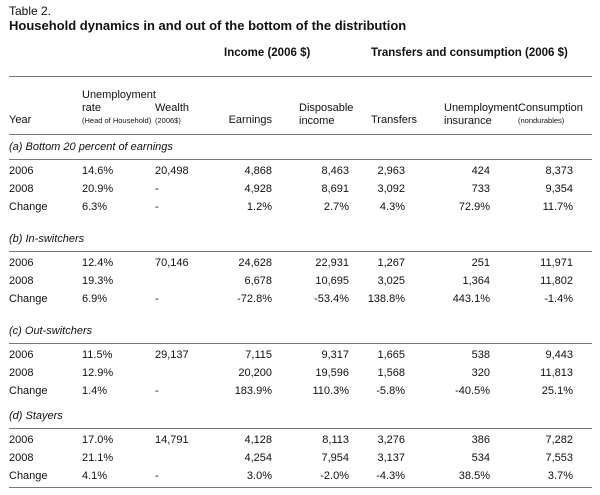 This screenshot has height=495, width=600. I want to click on cell-disposable: 8,113, so click(335, 440).